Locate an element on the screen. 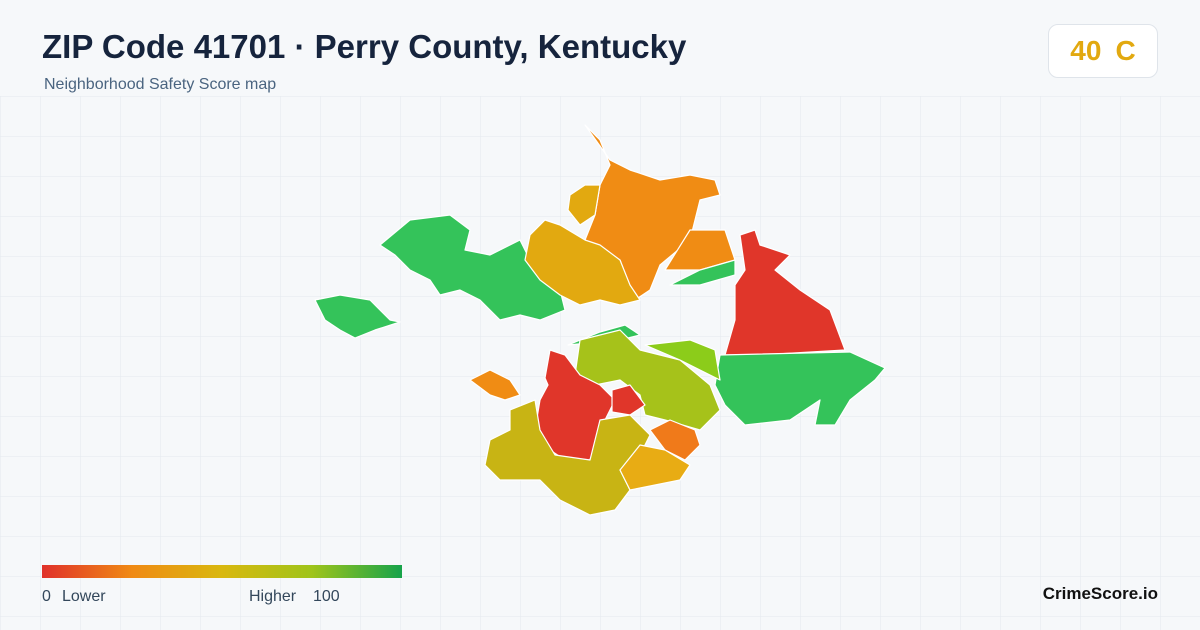 This screenshot has height=630, width=1200. legend-gradient is located at coordinates (222, 571).